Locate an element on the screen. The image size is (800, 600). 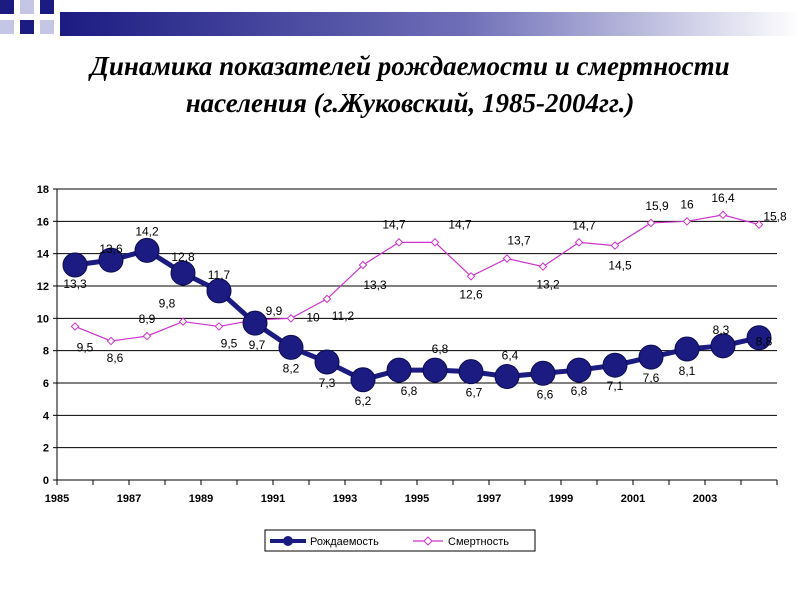
data-label-births: 11,7 is located at coordinates (219, 275).